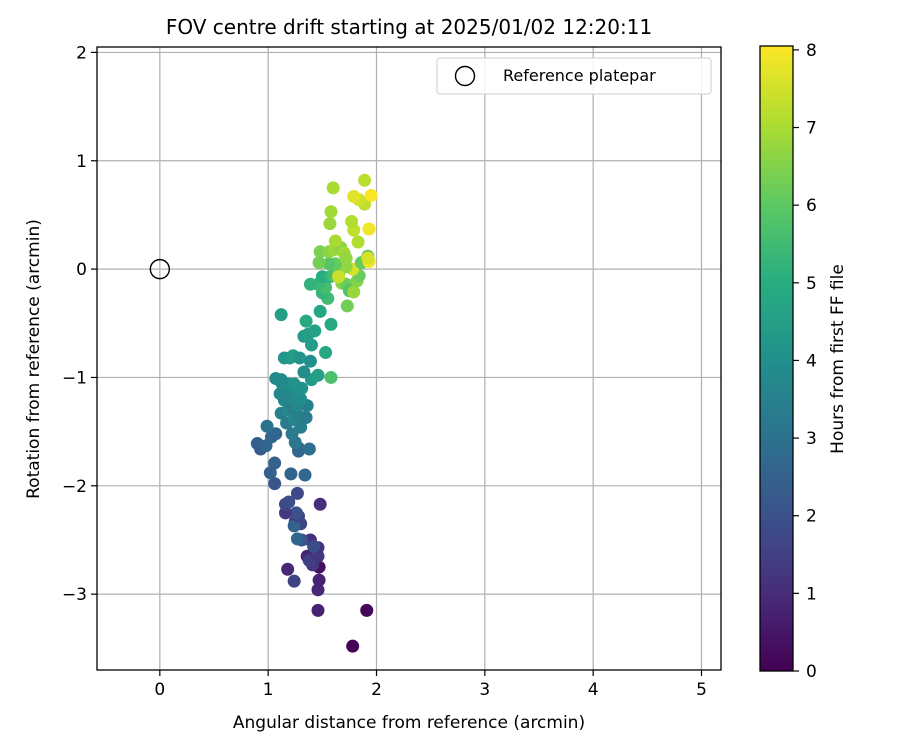  What do you see at coordinates (74, 595) in the screenshot?
I see `y-tick-label: −3` at bounding box center [74, 595].